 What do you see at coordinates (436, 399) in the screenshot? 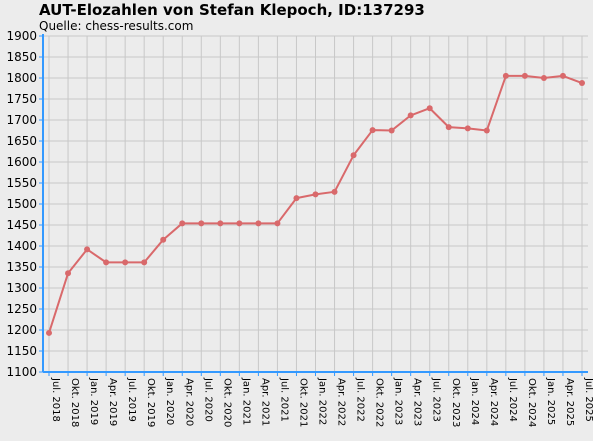
I see `x-tick-label: Jul. 2023` at bounding box center [436, 399].